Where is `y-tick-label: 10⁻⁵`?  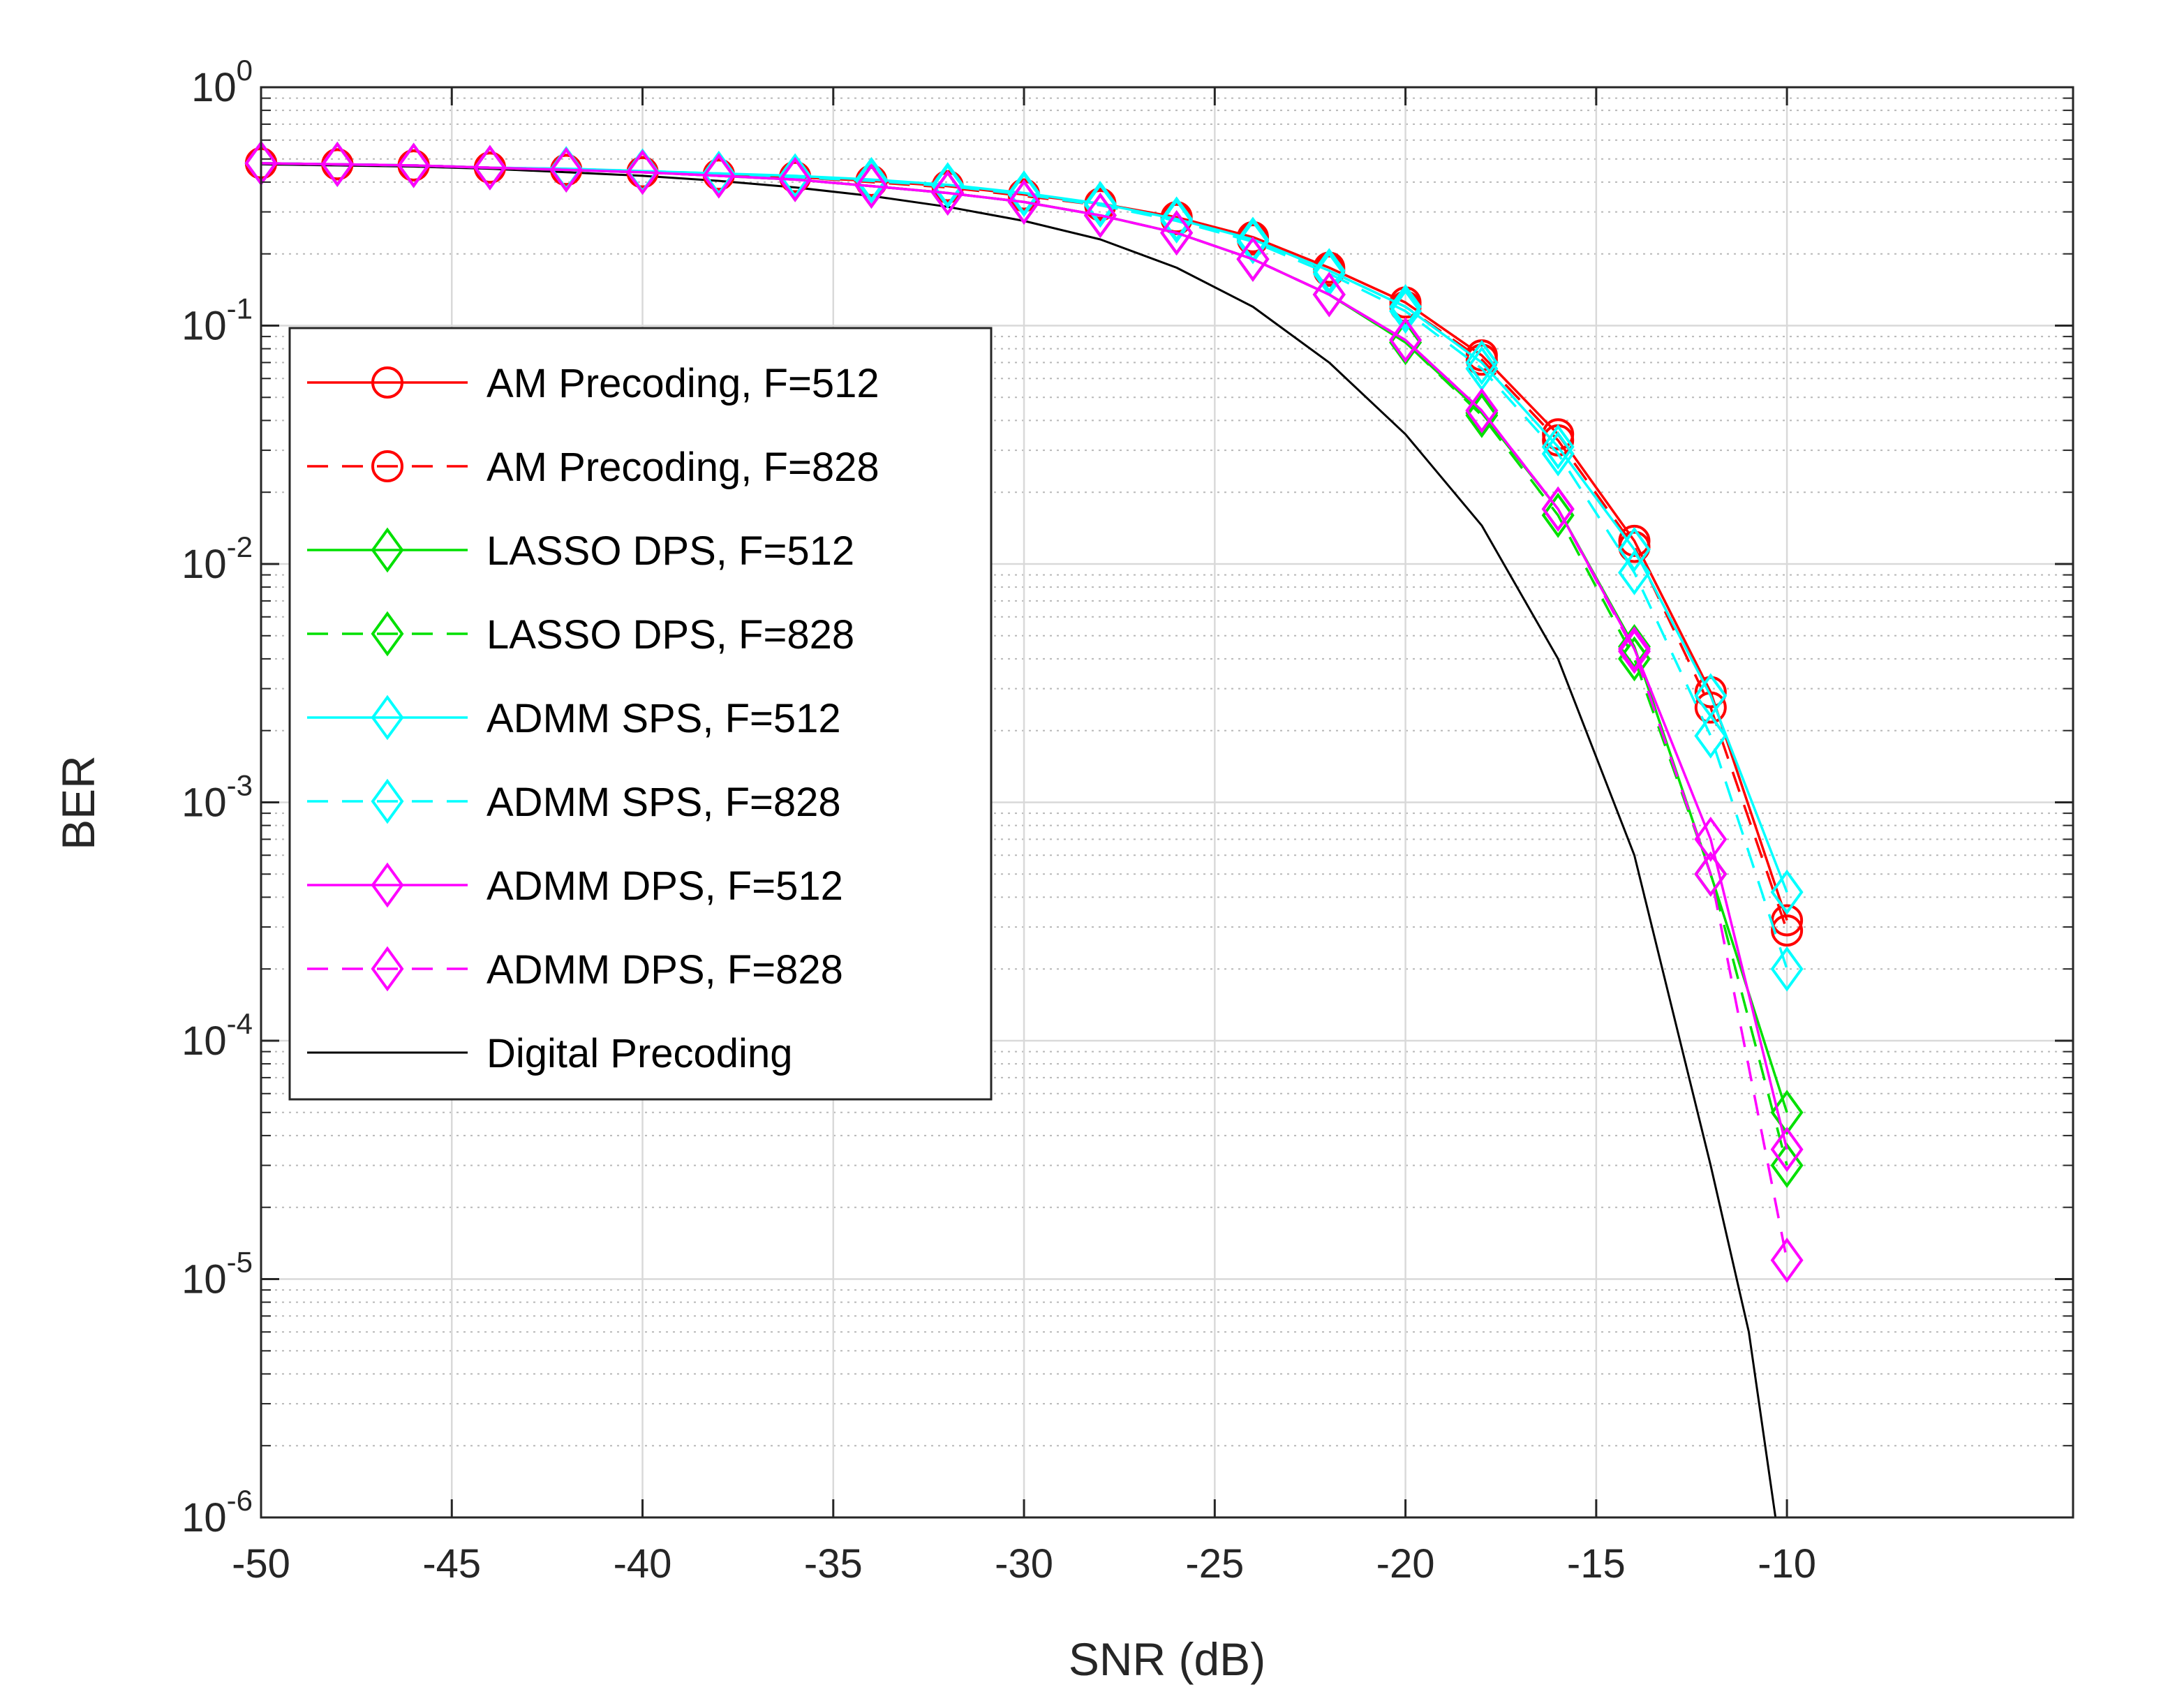
y-tick-label: 10⁻⁵ is located at coordinates (217, 1274).